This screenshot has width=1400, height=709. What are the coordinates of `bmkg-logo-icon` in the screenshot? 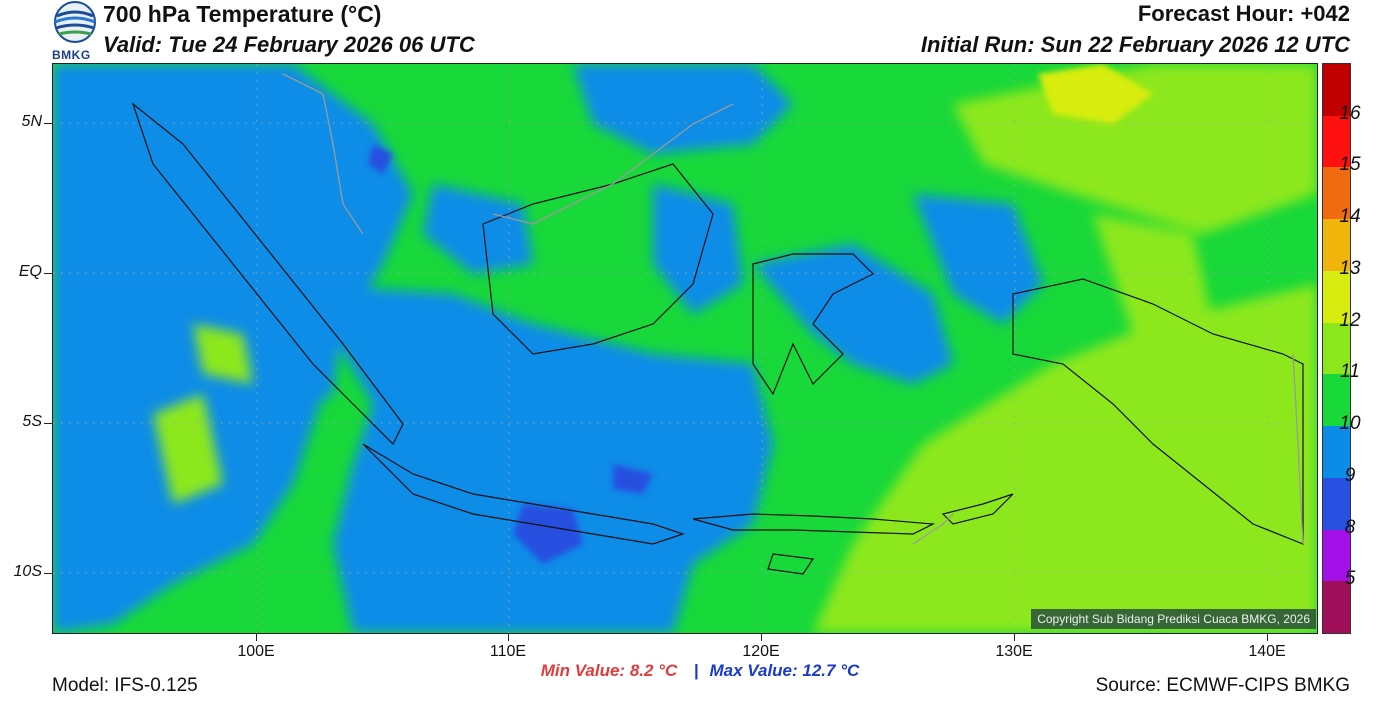 It's located at (75, 22).